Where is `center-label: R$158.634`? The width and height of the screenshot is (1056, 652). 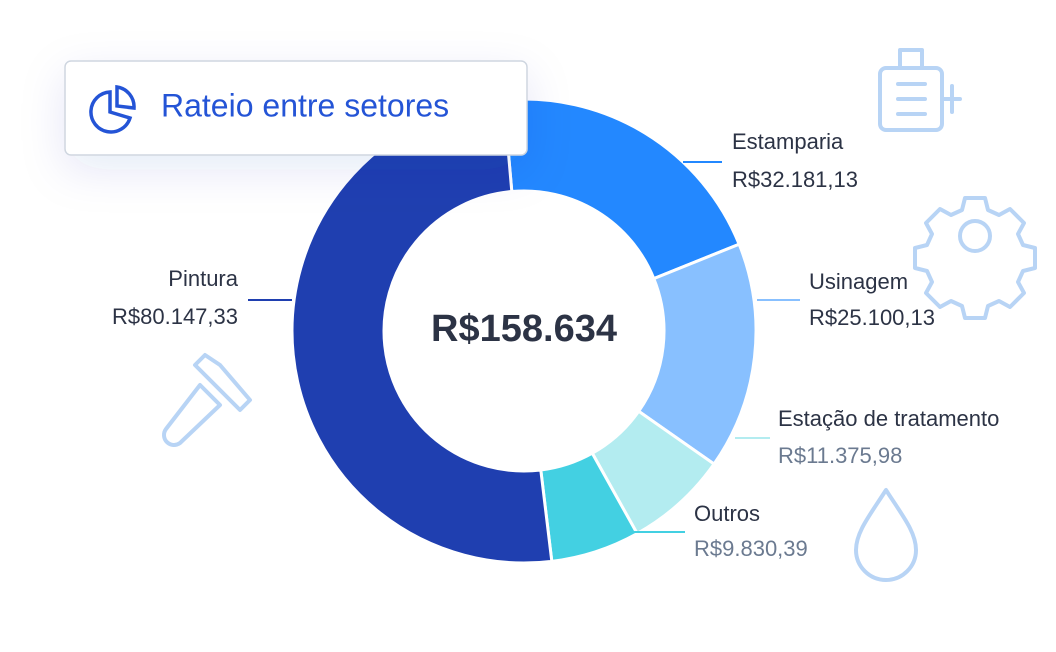
center-label: R$158.634 is located at coordinates (524, 329).